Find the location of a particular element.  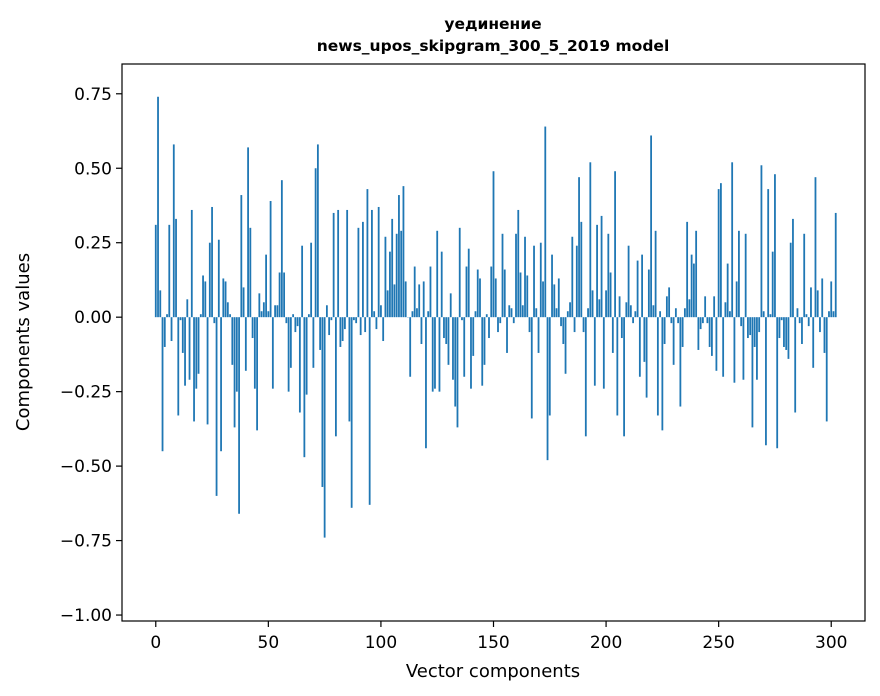

x-tick-label: 200 is located at coordinates (606, 643).